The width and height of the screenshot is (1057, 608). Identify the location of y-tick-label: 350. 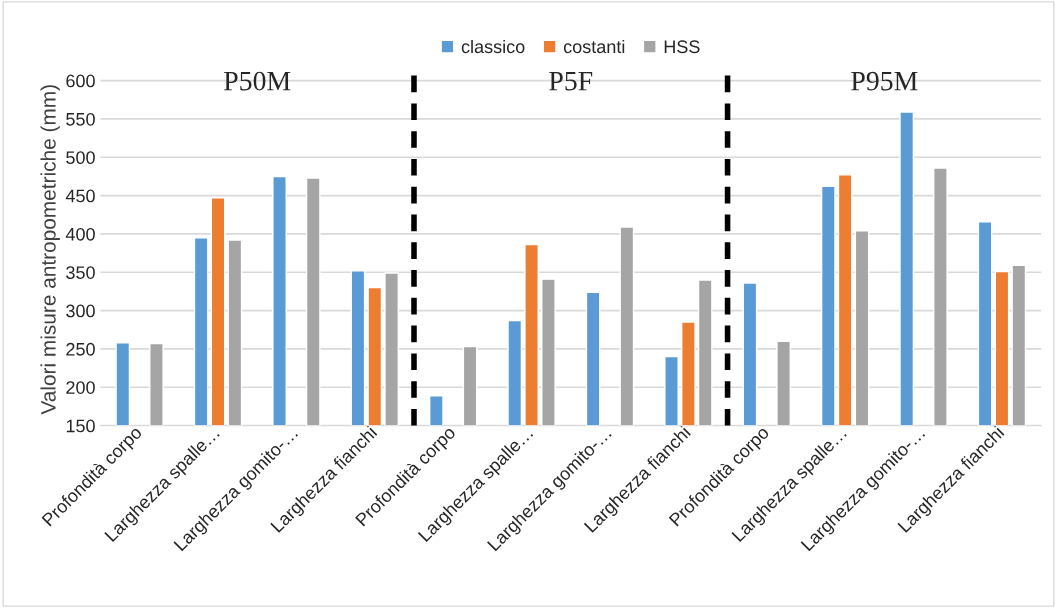
(80, 272).